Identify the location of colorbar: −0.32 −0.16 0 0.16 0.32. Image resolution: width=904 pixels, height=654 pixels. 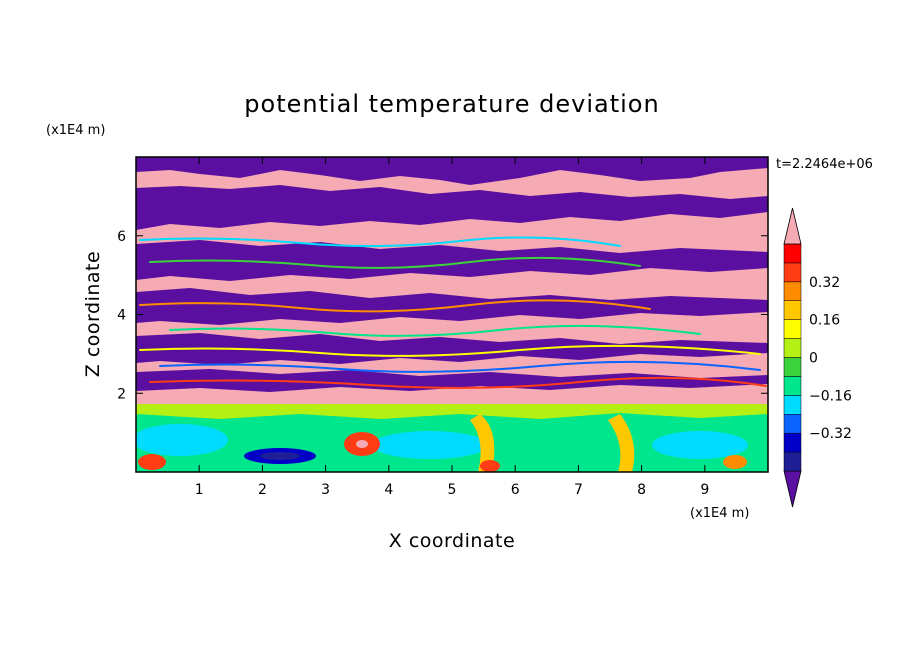
(817, 357).